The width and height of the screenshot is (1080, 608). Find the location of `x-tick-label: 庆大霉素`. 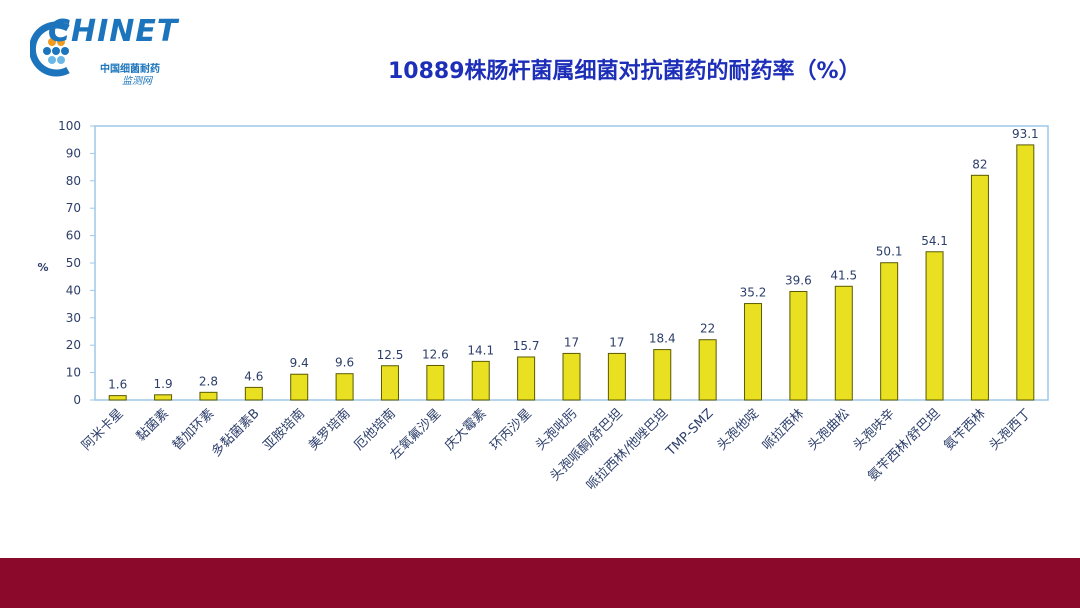

x-tick-label: 庆大霉素 is located at coordinates (465, 429).